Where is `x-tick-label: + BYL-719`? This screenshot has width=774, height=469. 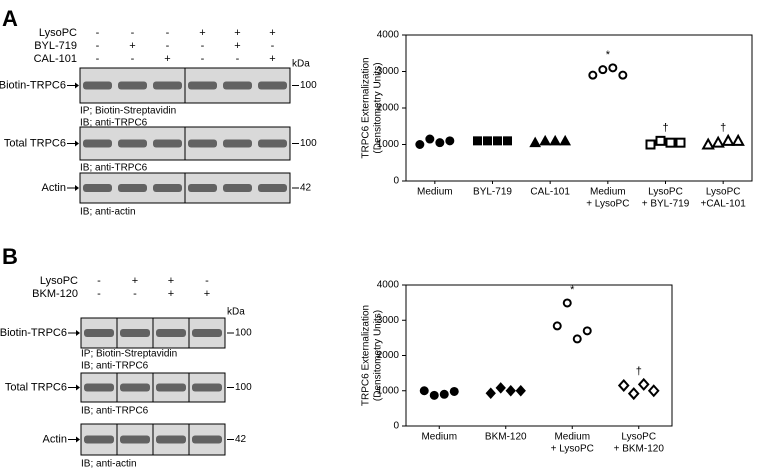
x-tick-label: + BYL-719 is located at coordinates (666, 204).